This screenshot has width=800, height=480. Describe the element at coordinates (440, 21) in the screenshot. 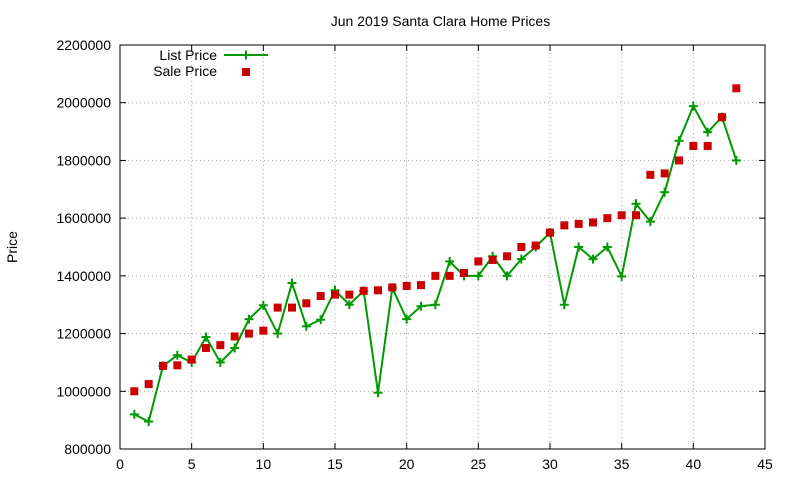

I see `chart-title: Jun 2019 Santa Clara Home Prices` at that location.